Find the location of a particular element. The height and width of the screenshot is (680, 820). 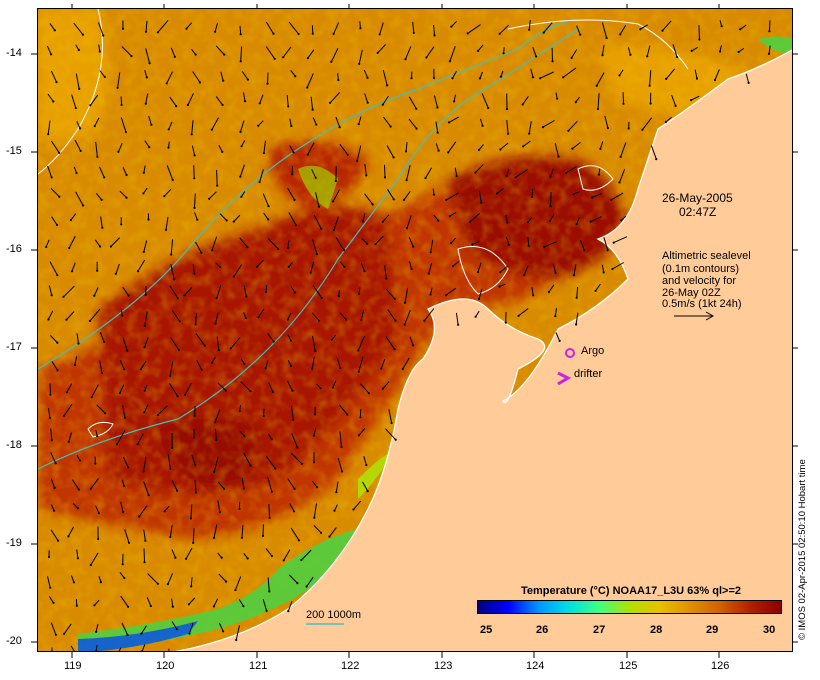

argo-marker is located at coordinates (570, 353).